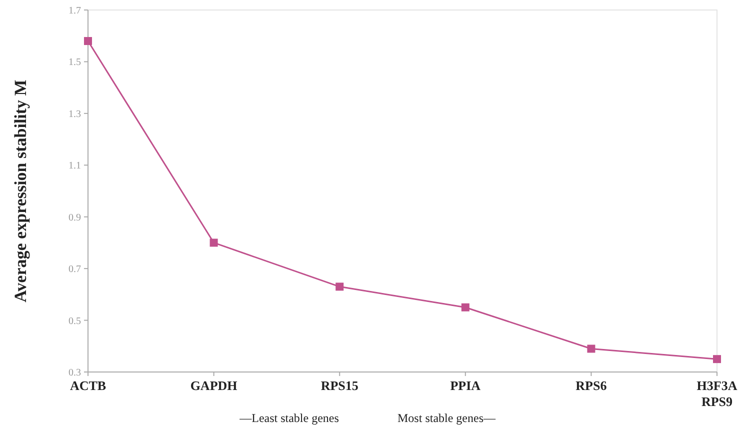  Describe the element at coordinates (74, 321) in the screenshot. I see `y-tick-label: 0.5` at that location.